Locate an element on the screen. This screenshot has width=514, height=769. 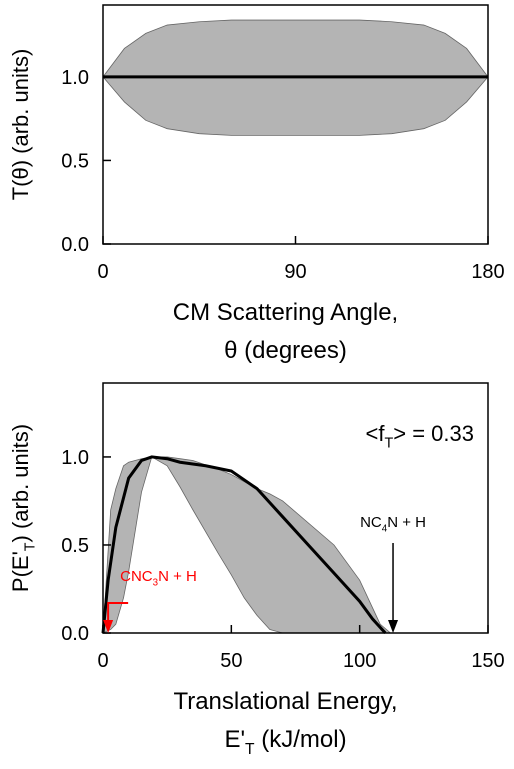
text-part: Translational Energy, is located at coordinates (285, 701).